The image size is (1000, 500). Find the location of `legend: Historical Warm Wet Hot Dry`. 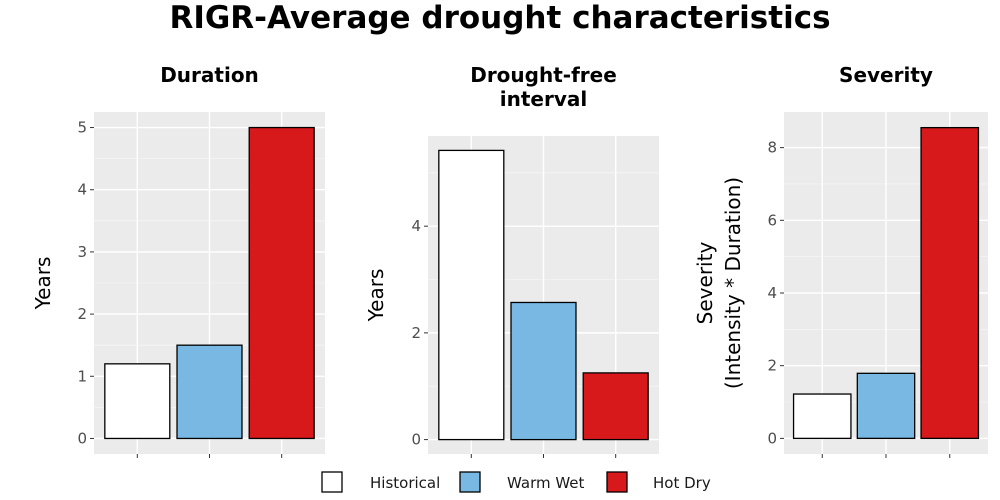

legend: Historical Warm Wet Hot Dry is located at coordinates (516, 482).